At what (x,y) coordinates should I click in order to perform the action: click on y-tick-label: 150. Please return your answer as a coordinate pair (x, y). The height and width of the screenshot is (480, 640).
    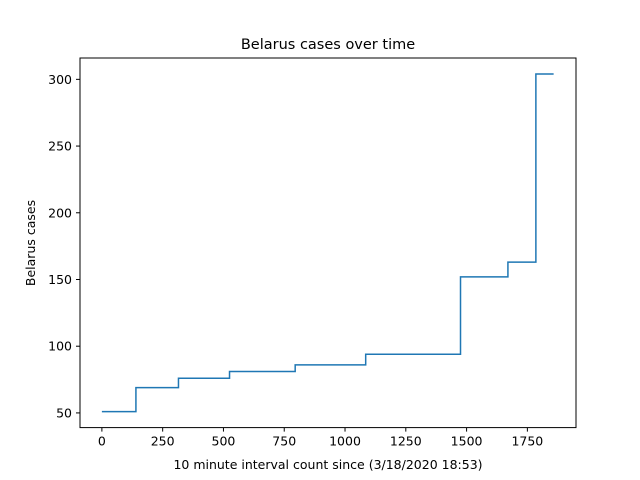
    Looking at the image, I should click on (60, 279).